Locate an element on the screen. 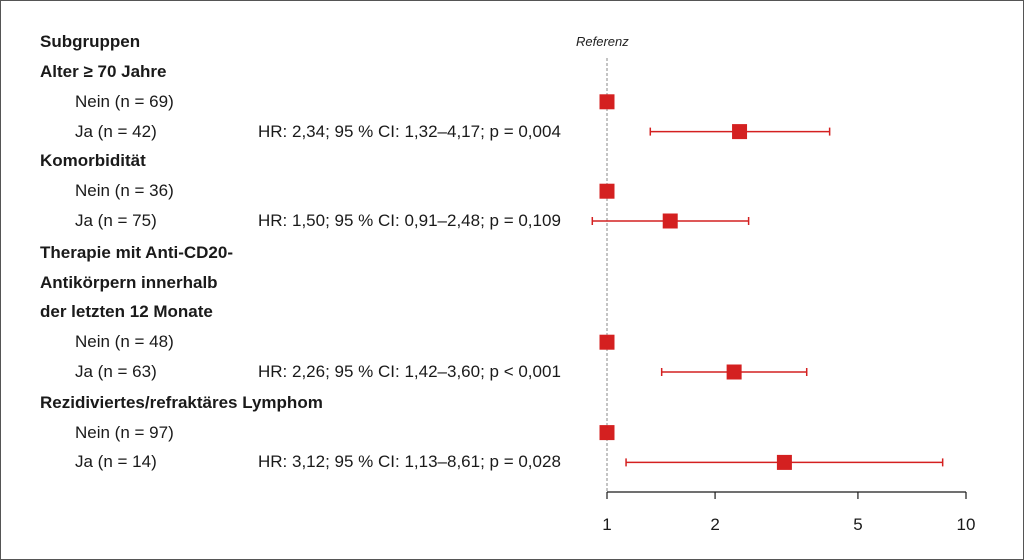 The width and height of the screenshot is (1024, 560). subgroup-label: Nein (n = 97) is located at coordinates (124, 432).